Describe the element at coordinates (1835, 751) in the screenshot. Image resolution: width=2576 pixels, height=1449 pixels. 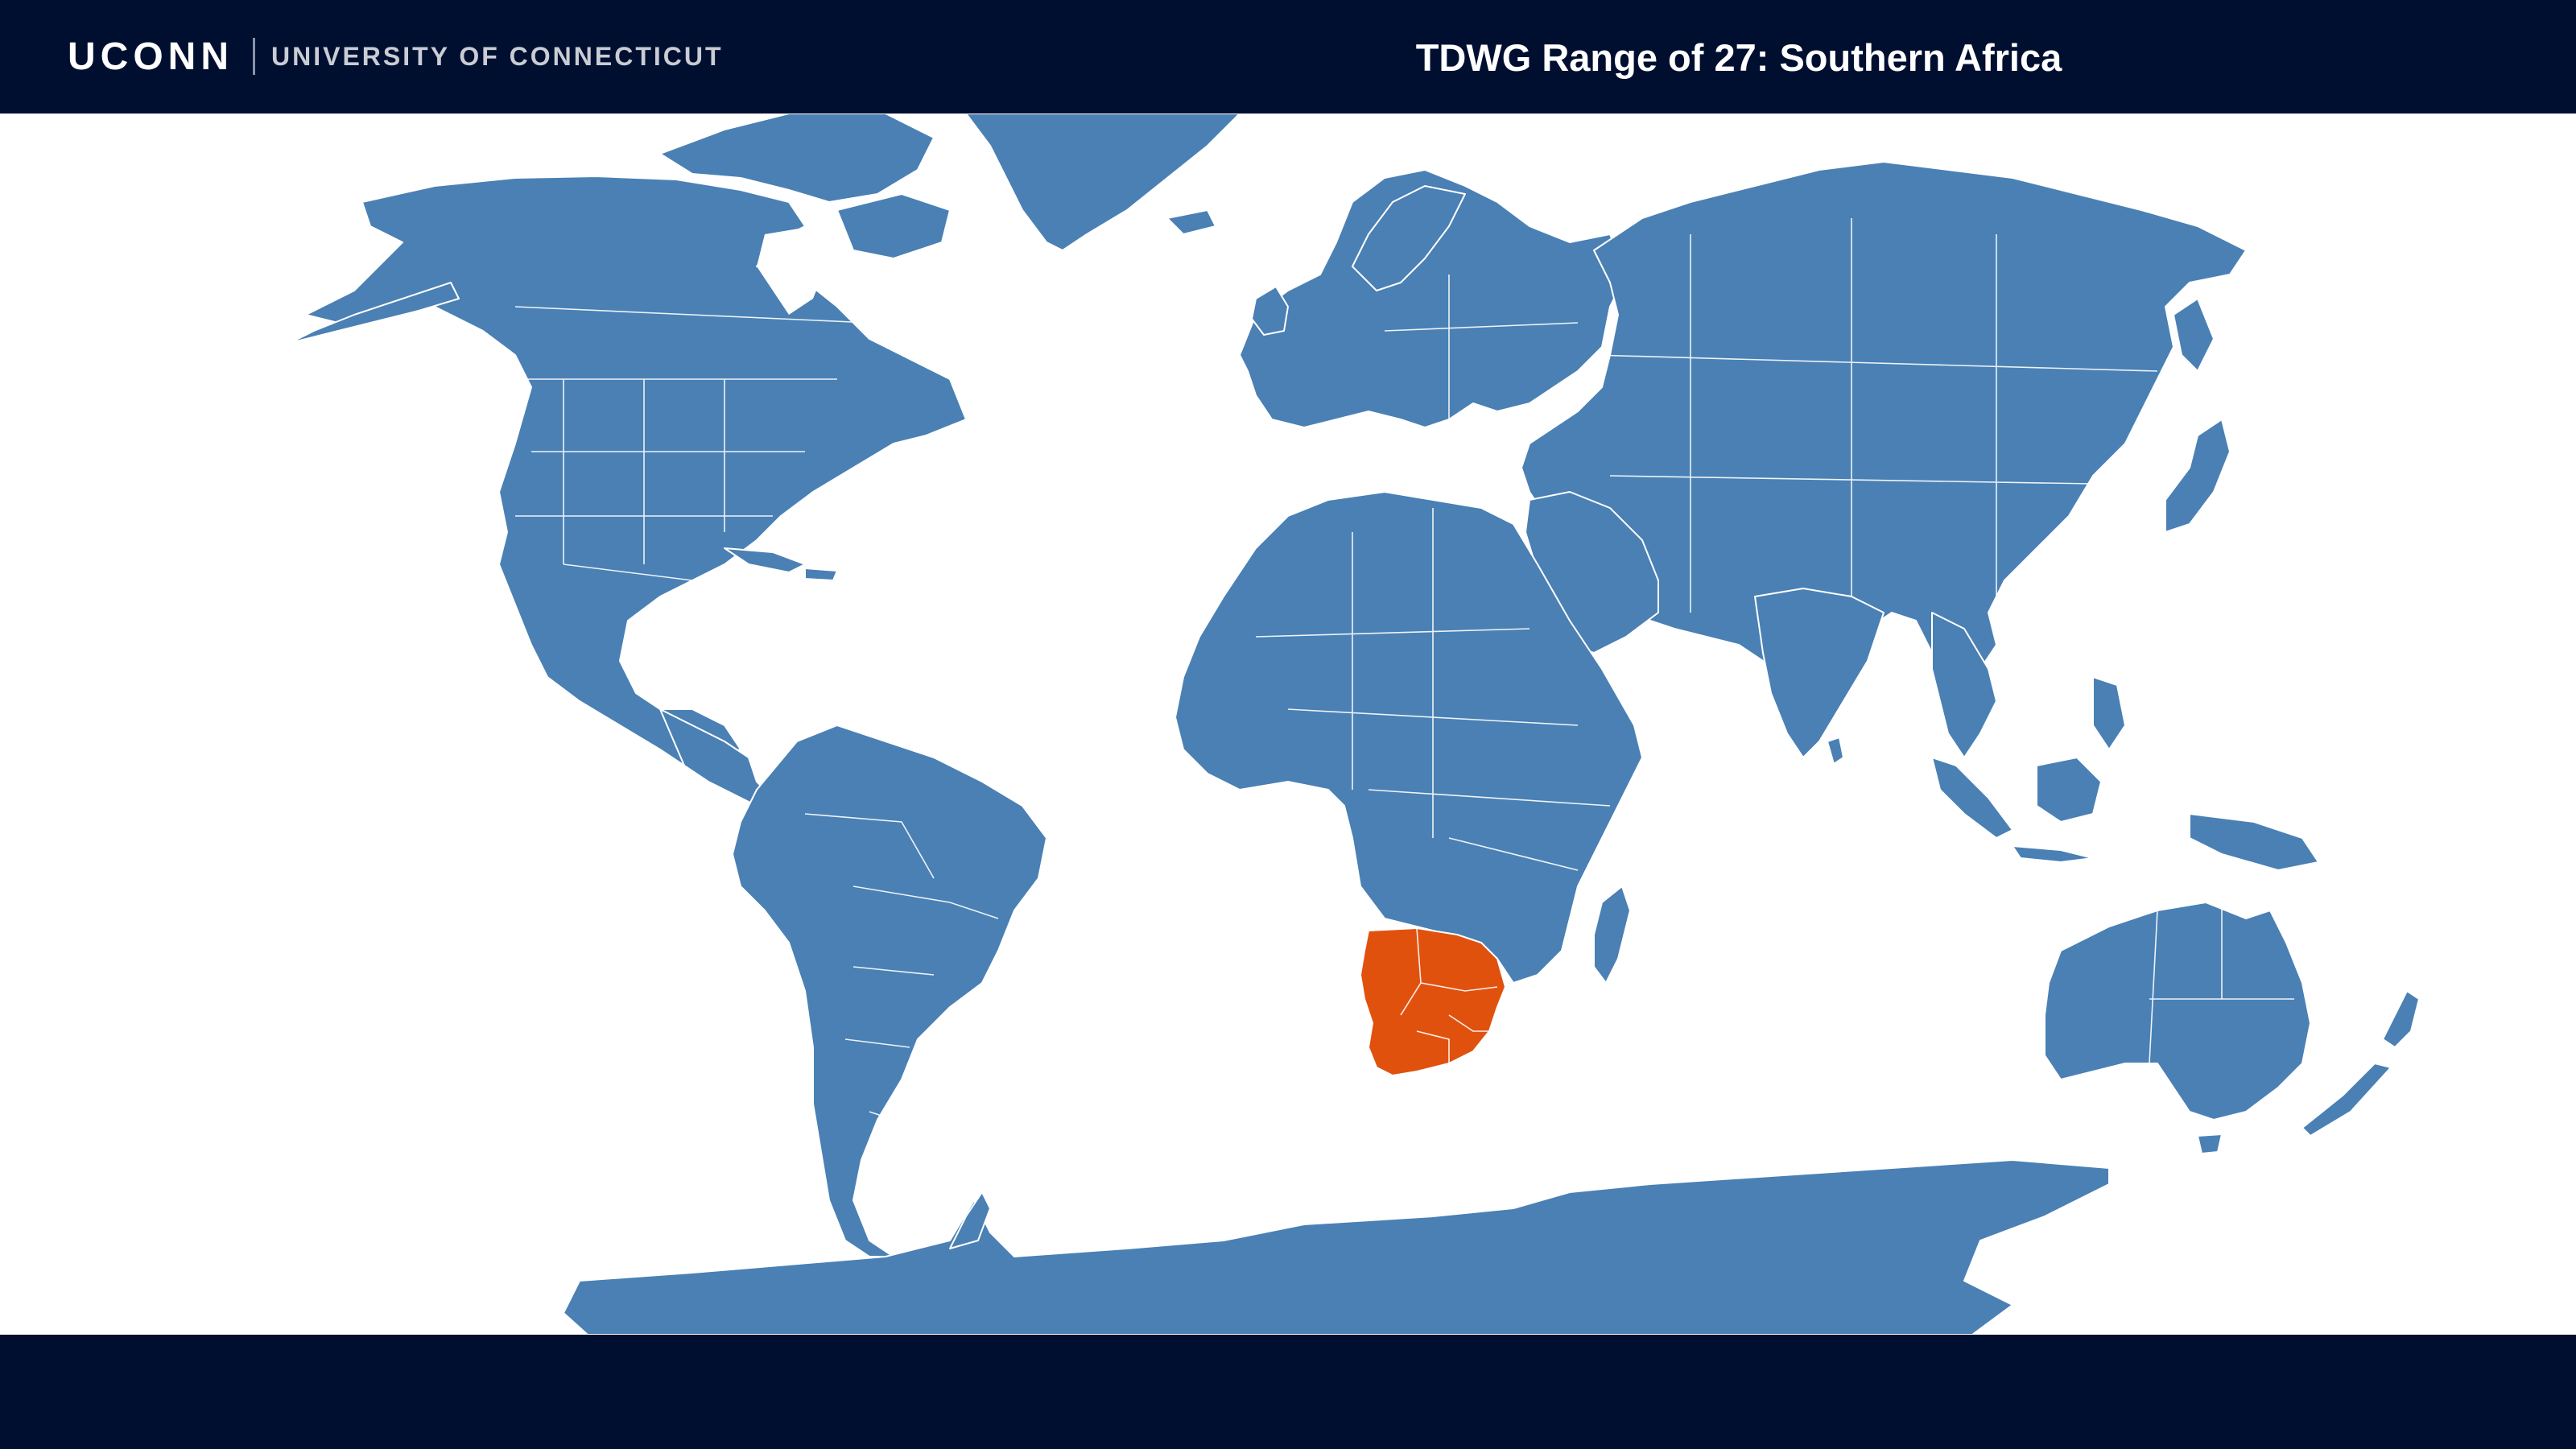
I see `sri-lanka` at that location.